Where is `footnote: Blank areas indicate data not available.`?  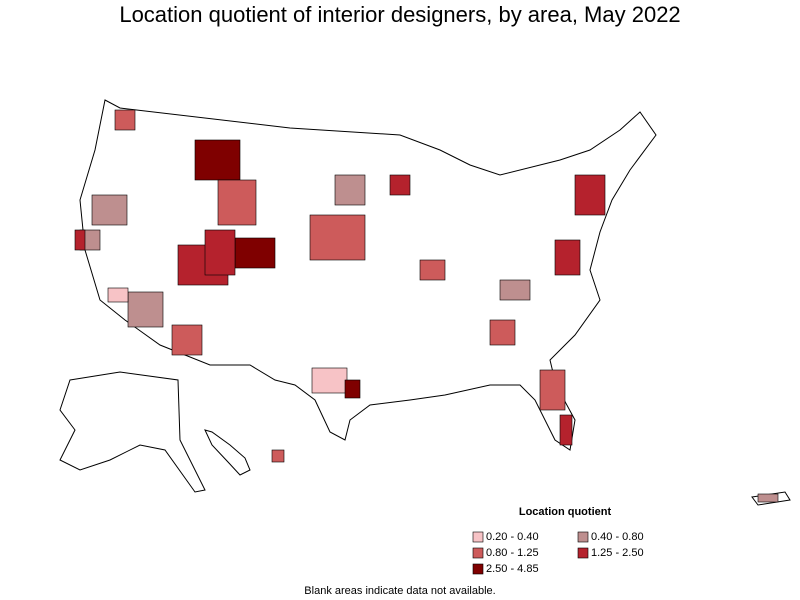
footnote: Blank areas indicate data not available. is located at coordinates (399, 591).